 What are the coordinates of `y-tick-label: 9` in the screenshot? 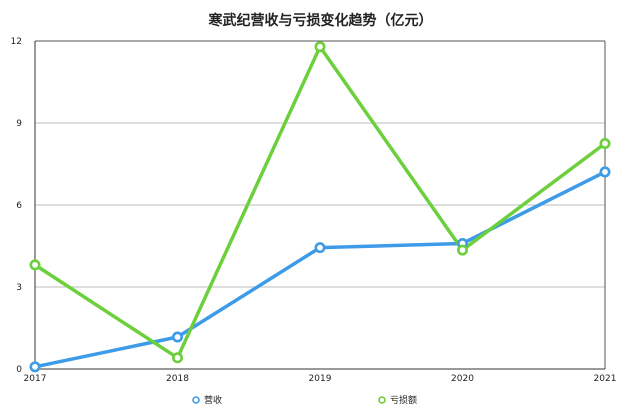 It's located at (19, 124).